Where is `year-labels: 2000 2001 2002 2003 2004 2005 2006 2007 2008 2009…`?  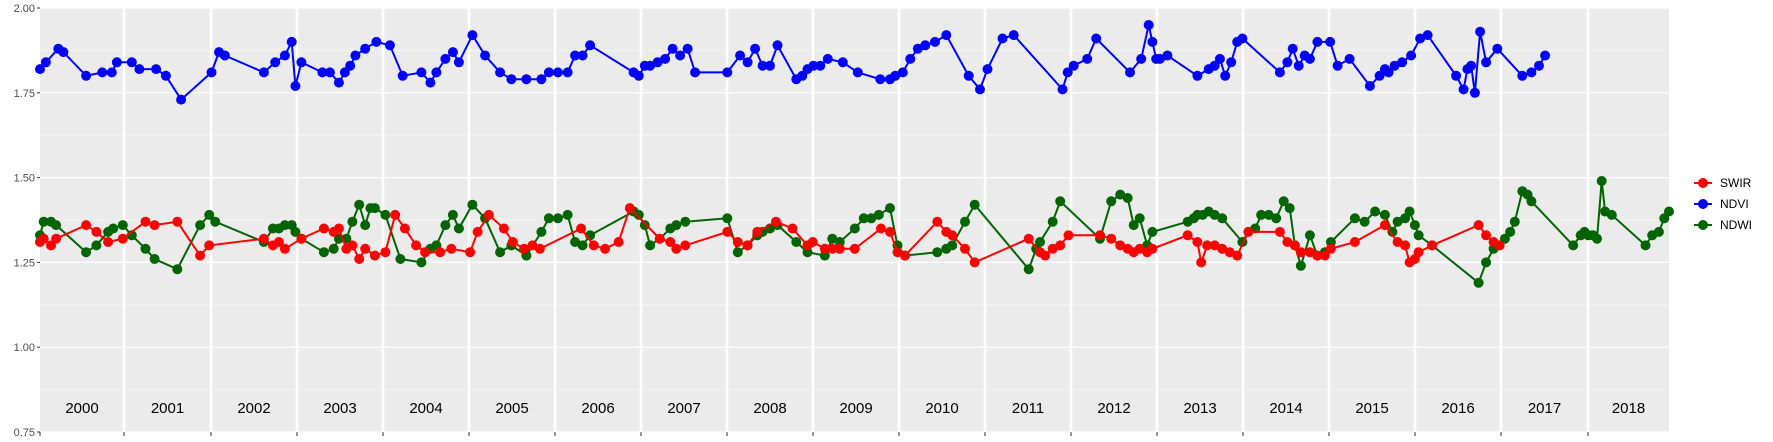 year-labels: 2000 2001 2002 2003 2004 2005 2006 2007 2008 2009… is located at coordinates (855, 408).